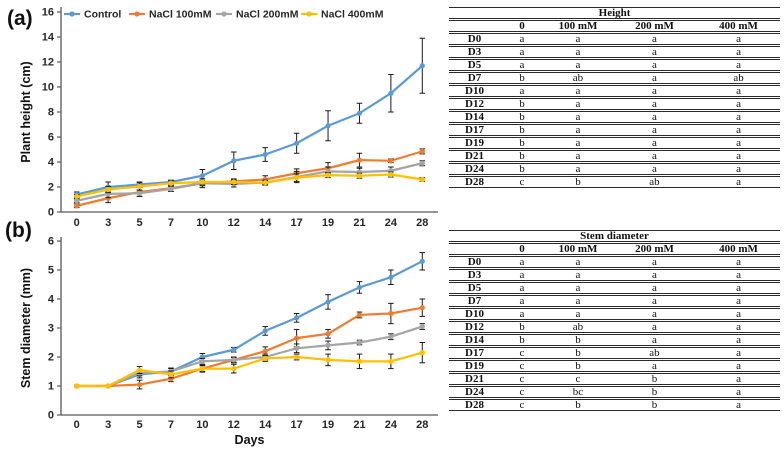 The image size is (784, 455). What do you see at coordinates (102, 15) in the screenshot?
I see `legend-label: Control` at bounding box center [102, 15].